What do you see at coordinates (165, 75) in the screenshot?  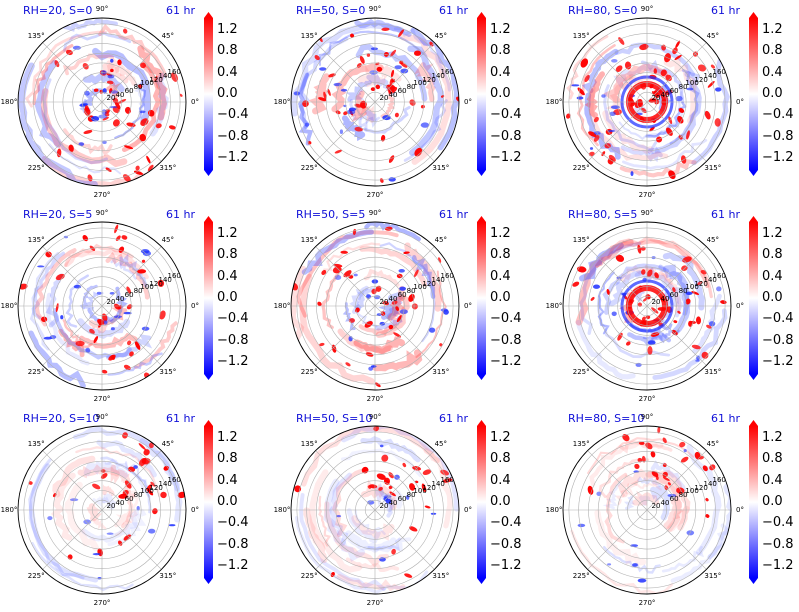 I see `radius-tick-label: 140` at bounding box center [165, 75].